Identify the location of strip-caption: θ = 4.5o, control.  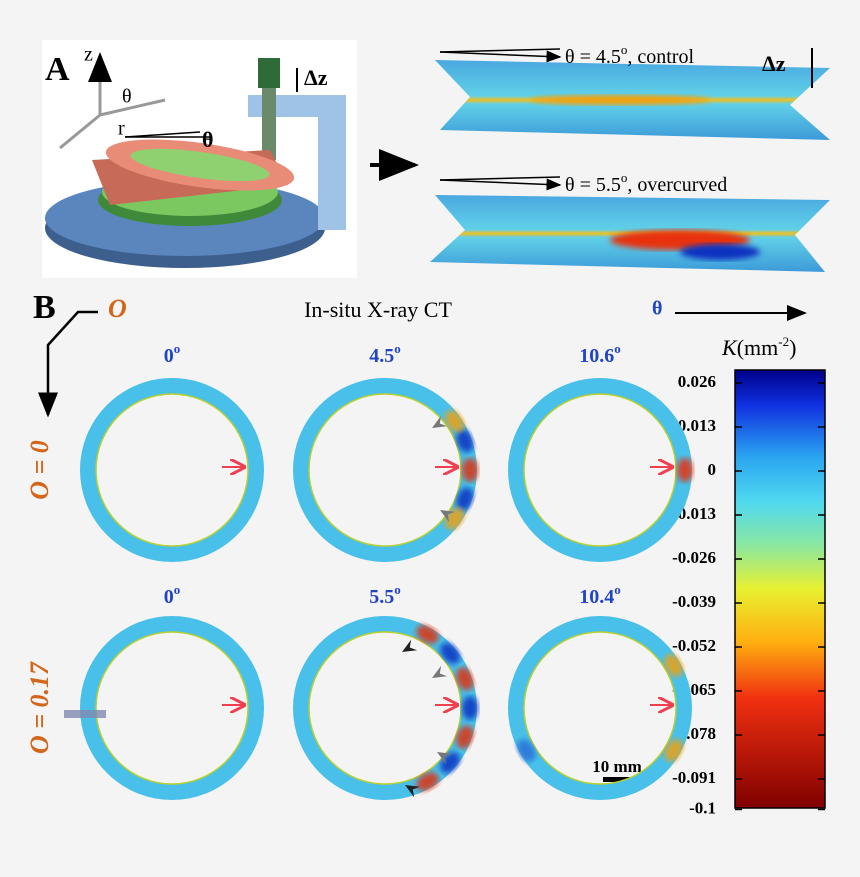
(629, 55).